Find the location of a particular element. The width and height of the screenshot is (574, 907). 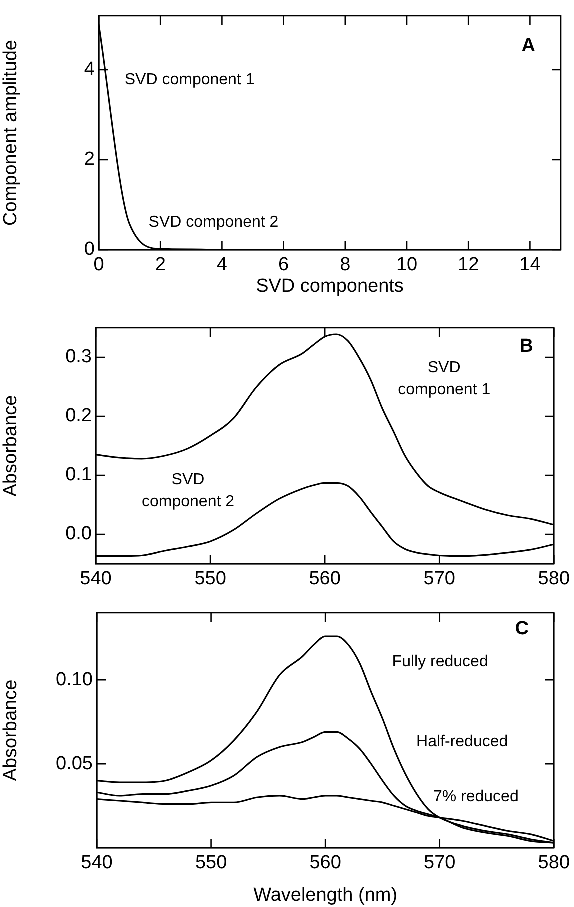

y-tick-label: 0.10 is located at coordinates (74, 679).